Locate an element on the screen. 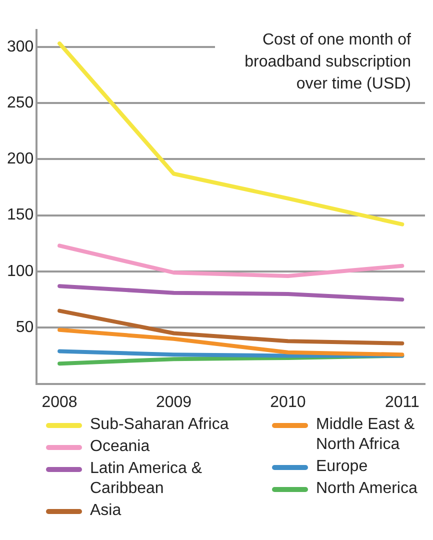 This screenshot has height=540, width=433. x-tick-label: 2010 is located at coordinates (288, 402).